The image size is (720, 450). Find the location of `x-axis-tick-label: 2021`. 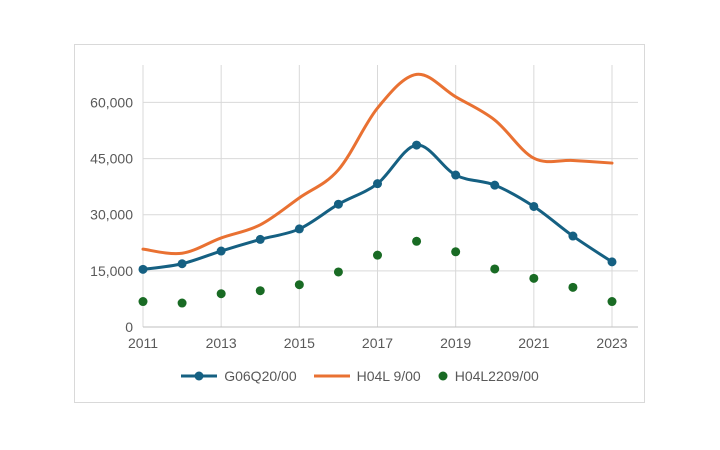

x-axis-tick-label: 2021 is located at coordinates (533, 343).